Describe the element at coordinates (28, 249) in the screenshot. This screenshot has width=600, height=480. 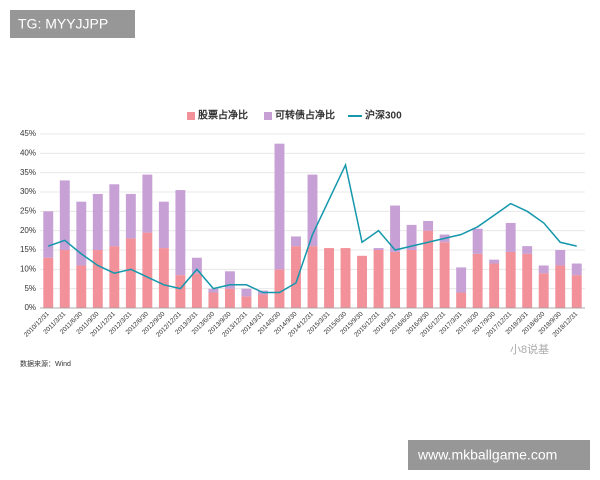
I see `y-tick-label: 15%` at that location.